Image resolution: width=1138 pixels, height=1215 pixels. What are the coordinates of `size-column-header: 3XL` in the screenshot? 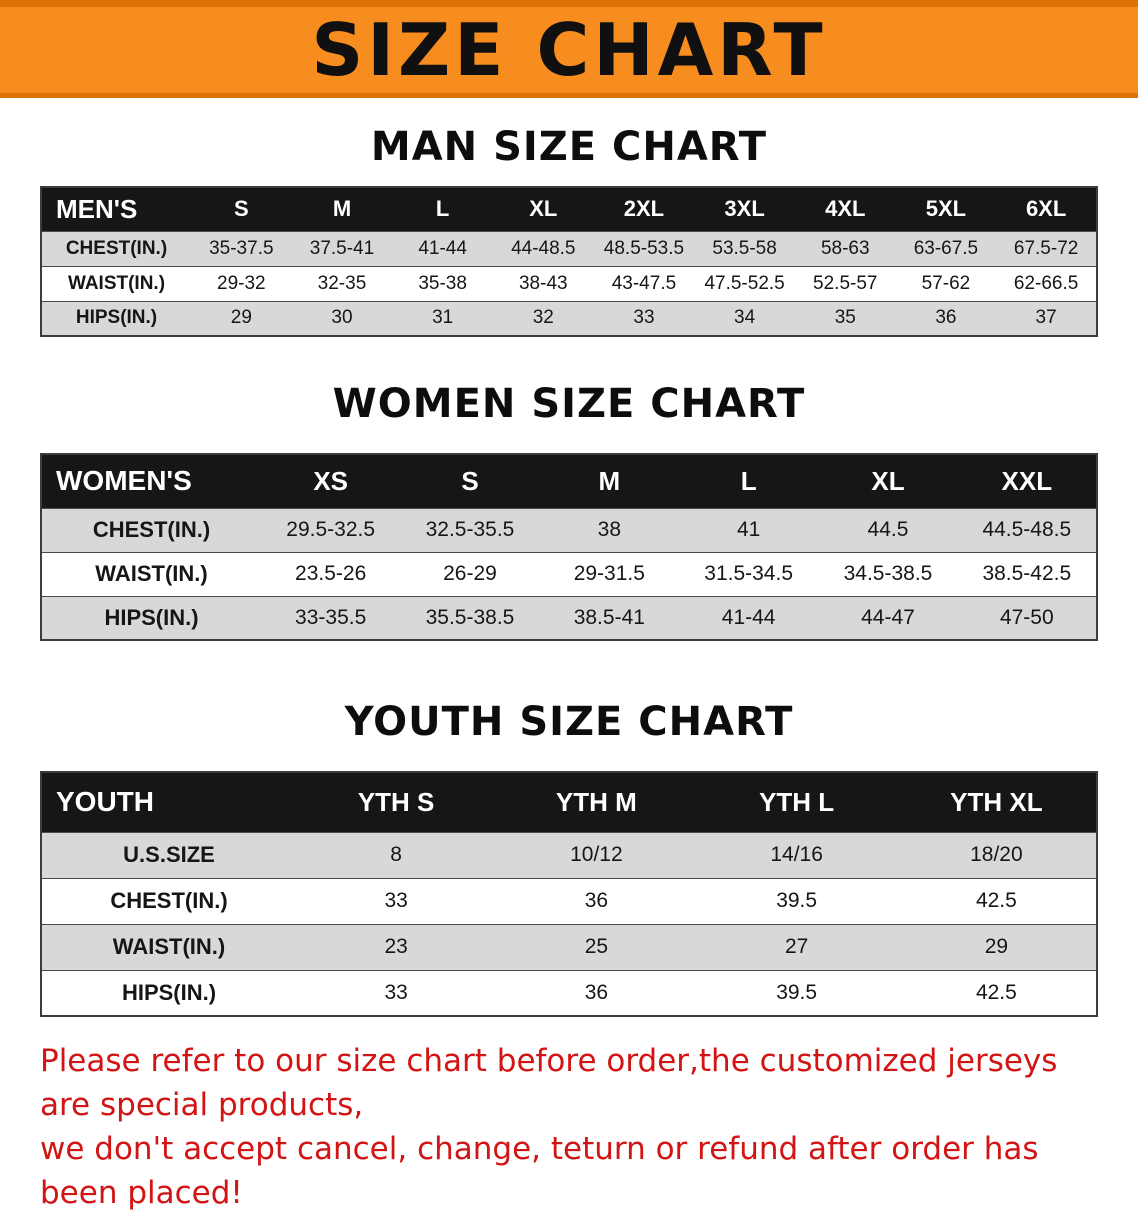 It's located at (744, 209).